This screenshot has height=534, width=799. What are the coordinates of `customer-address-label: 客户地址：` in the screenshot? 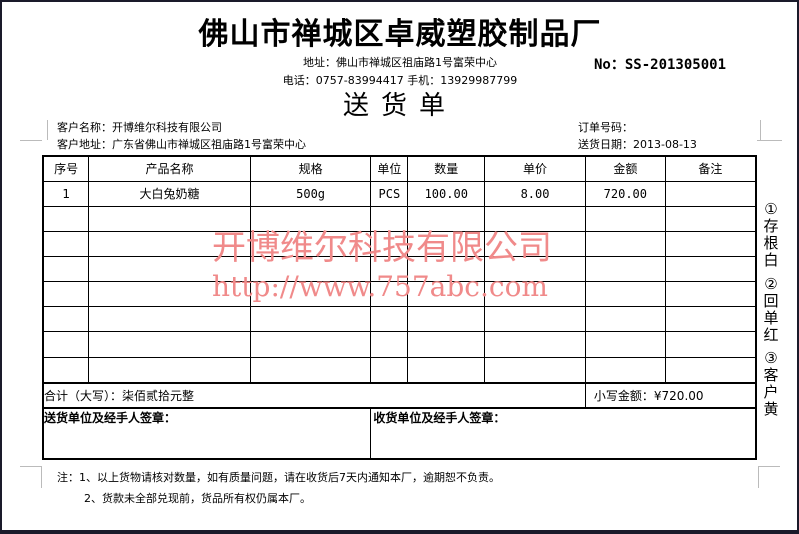 It's located at (84, 144).